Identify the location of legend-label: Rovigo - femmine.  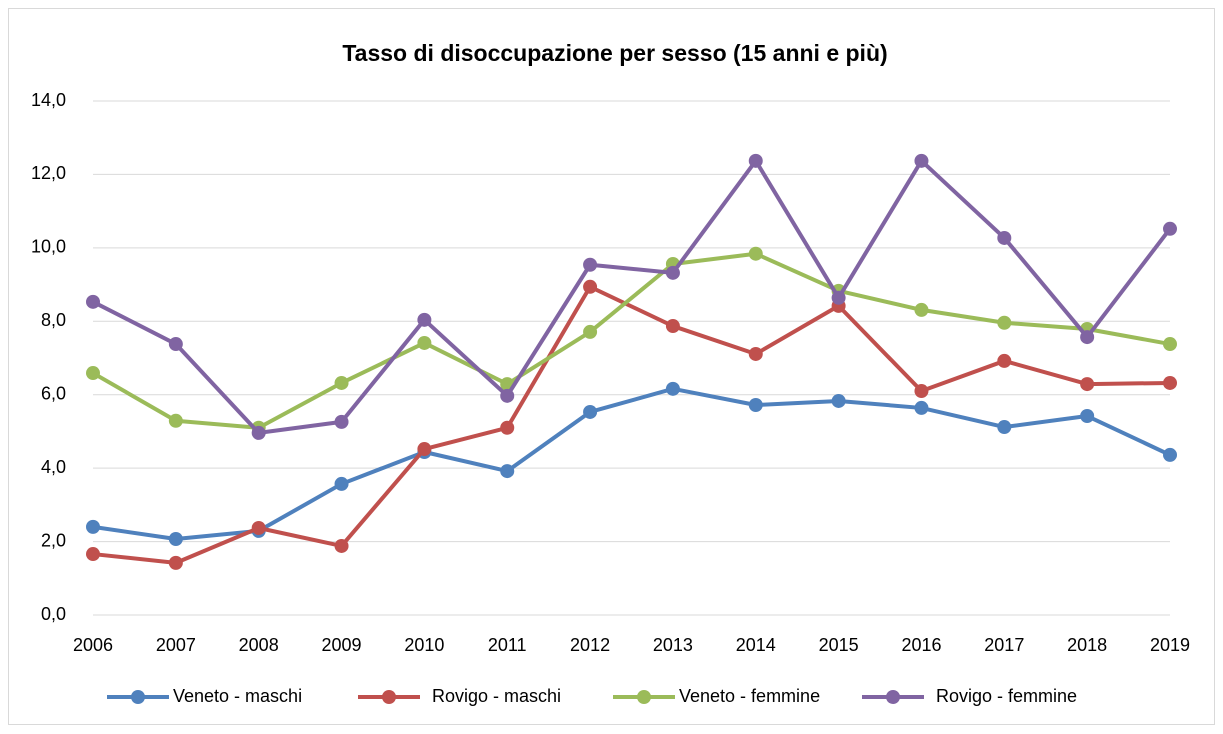
(1006, 696).